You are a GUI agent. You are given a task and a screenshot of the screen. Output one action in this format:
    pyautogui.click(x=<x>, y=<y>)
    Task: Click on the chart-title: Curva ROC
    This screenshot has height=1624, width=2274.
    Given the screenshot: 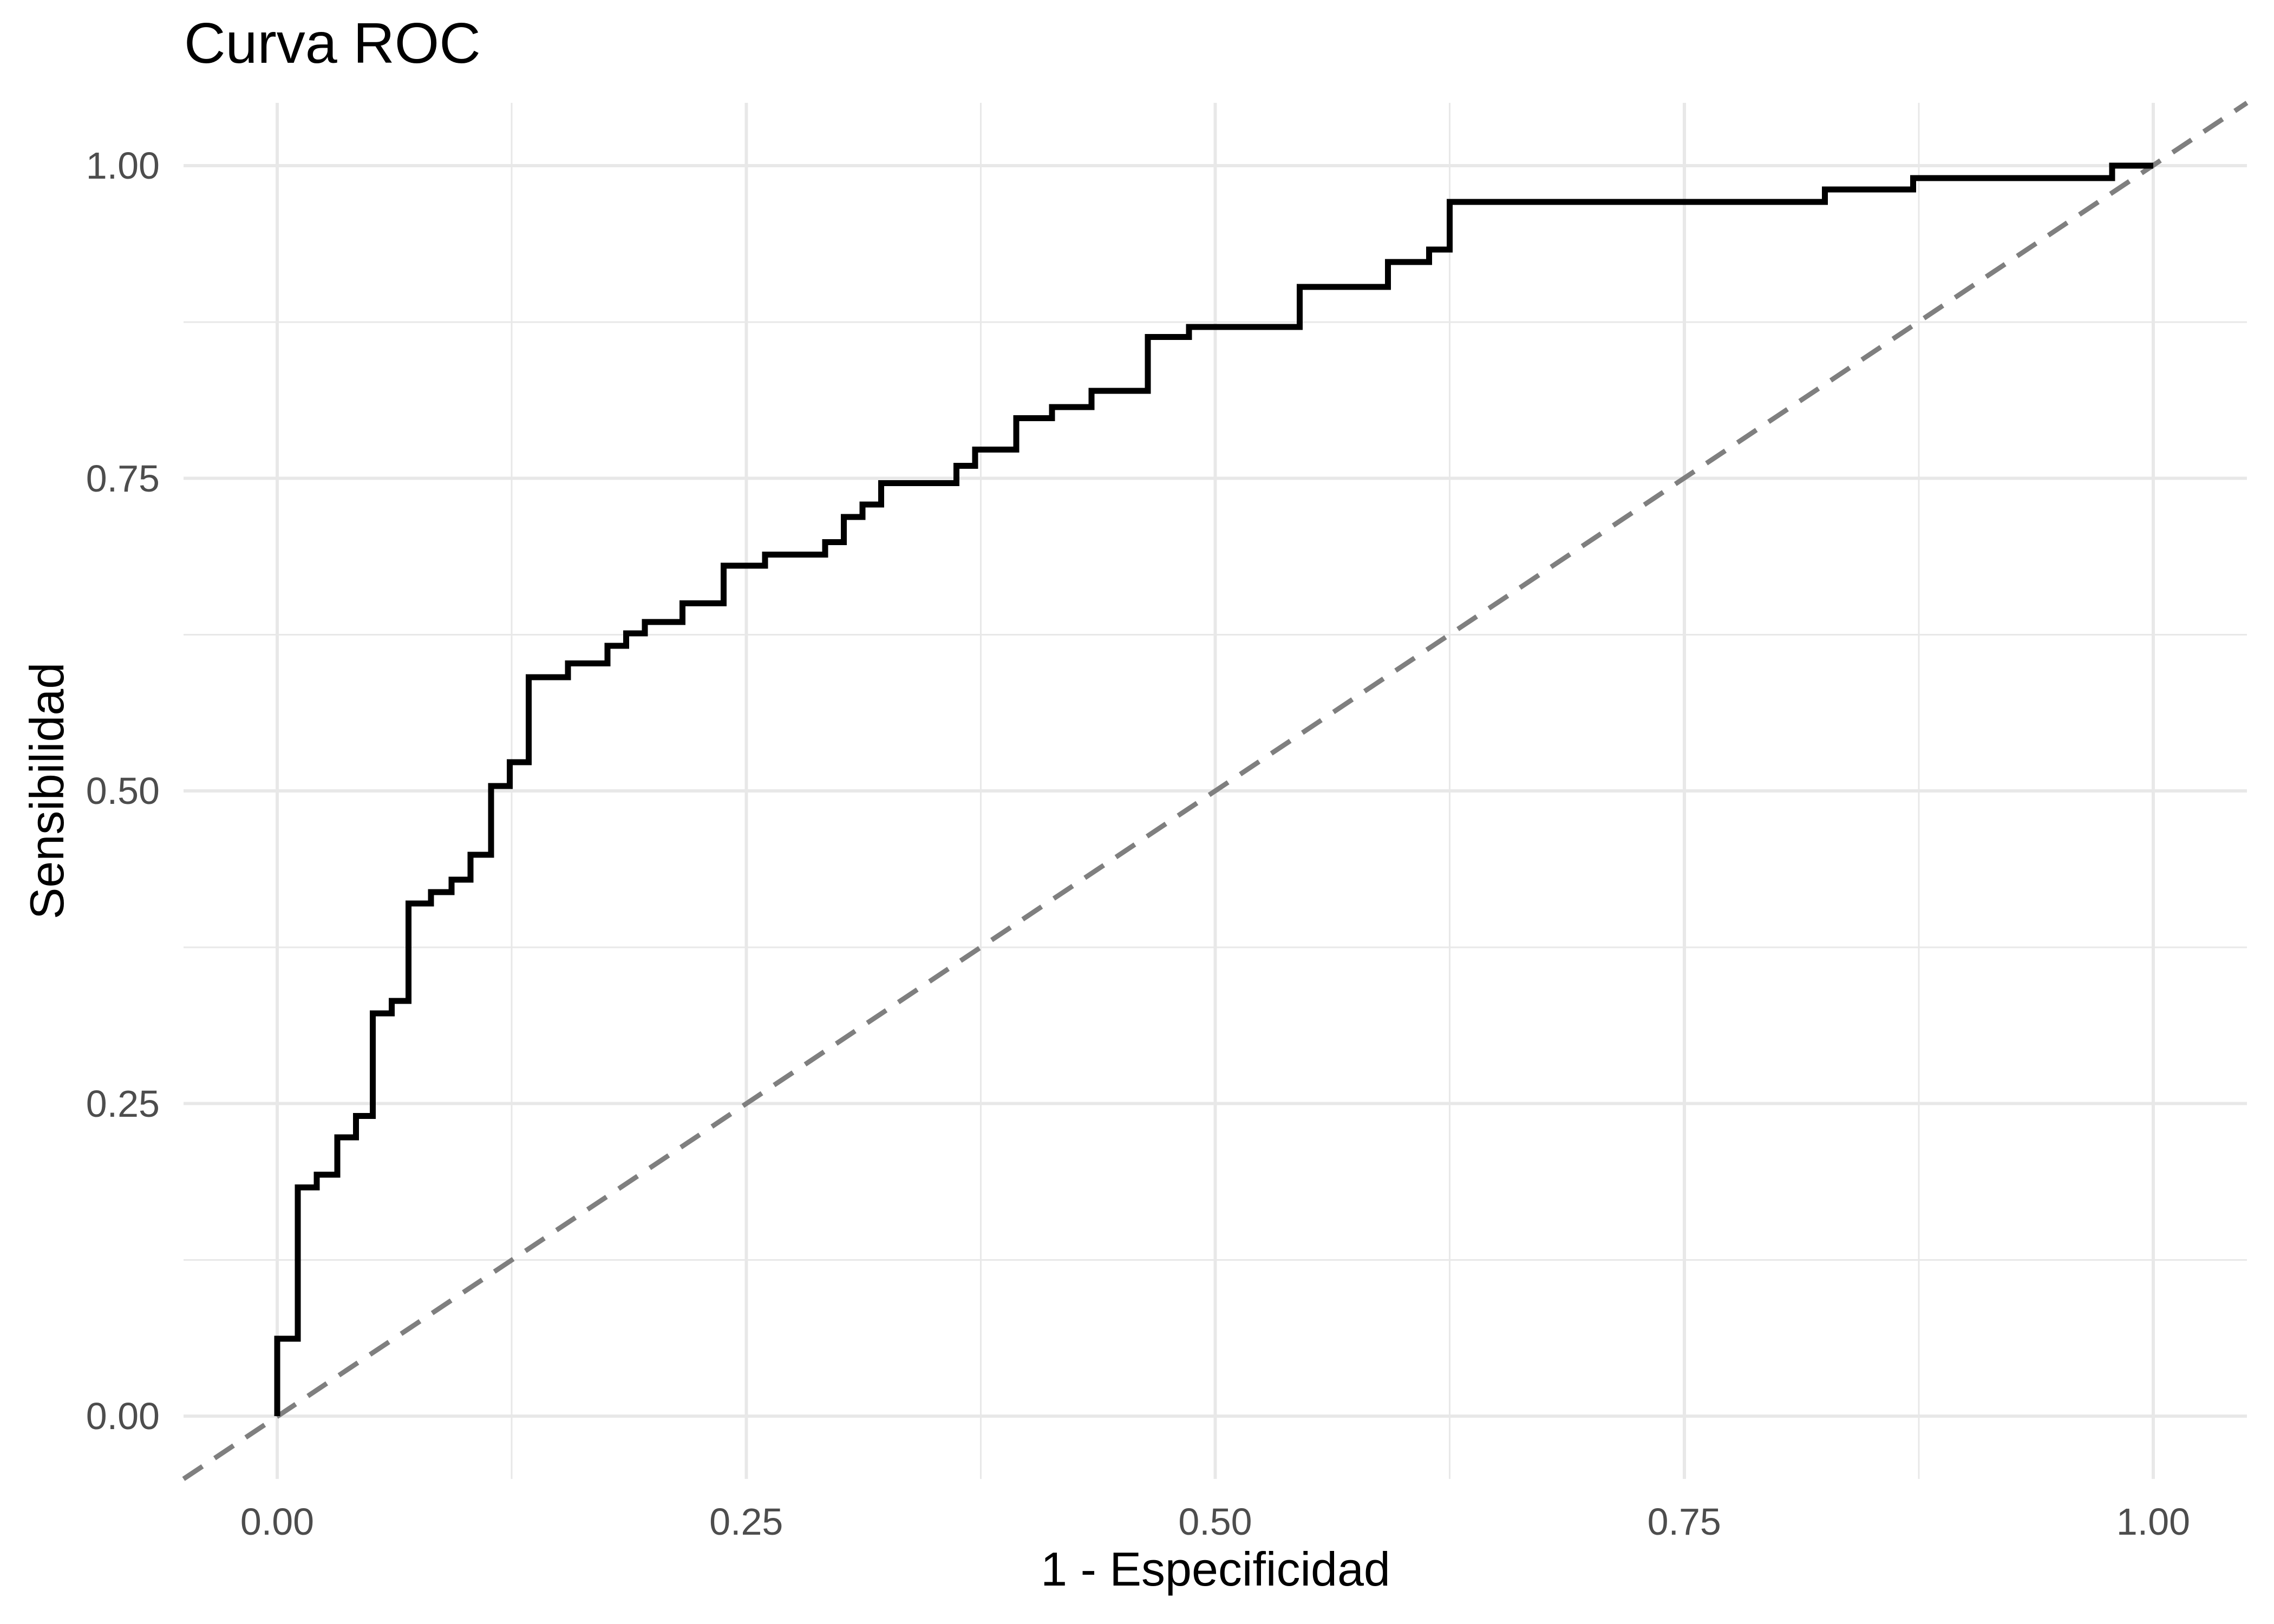 What is the action you would take?
    pyautogui.click(x=333, y=43)
    